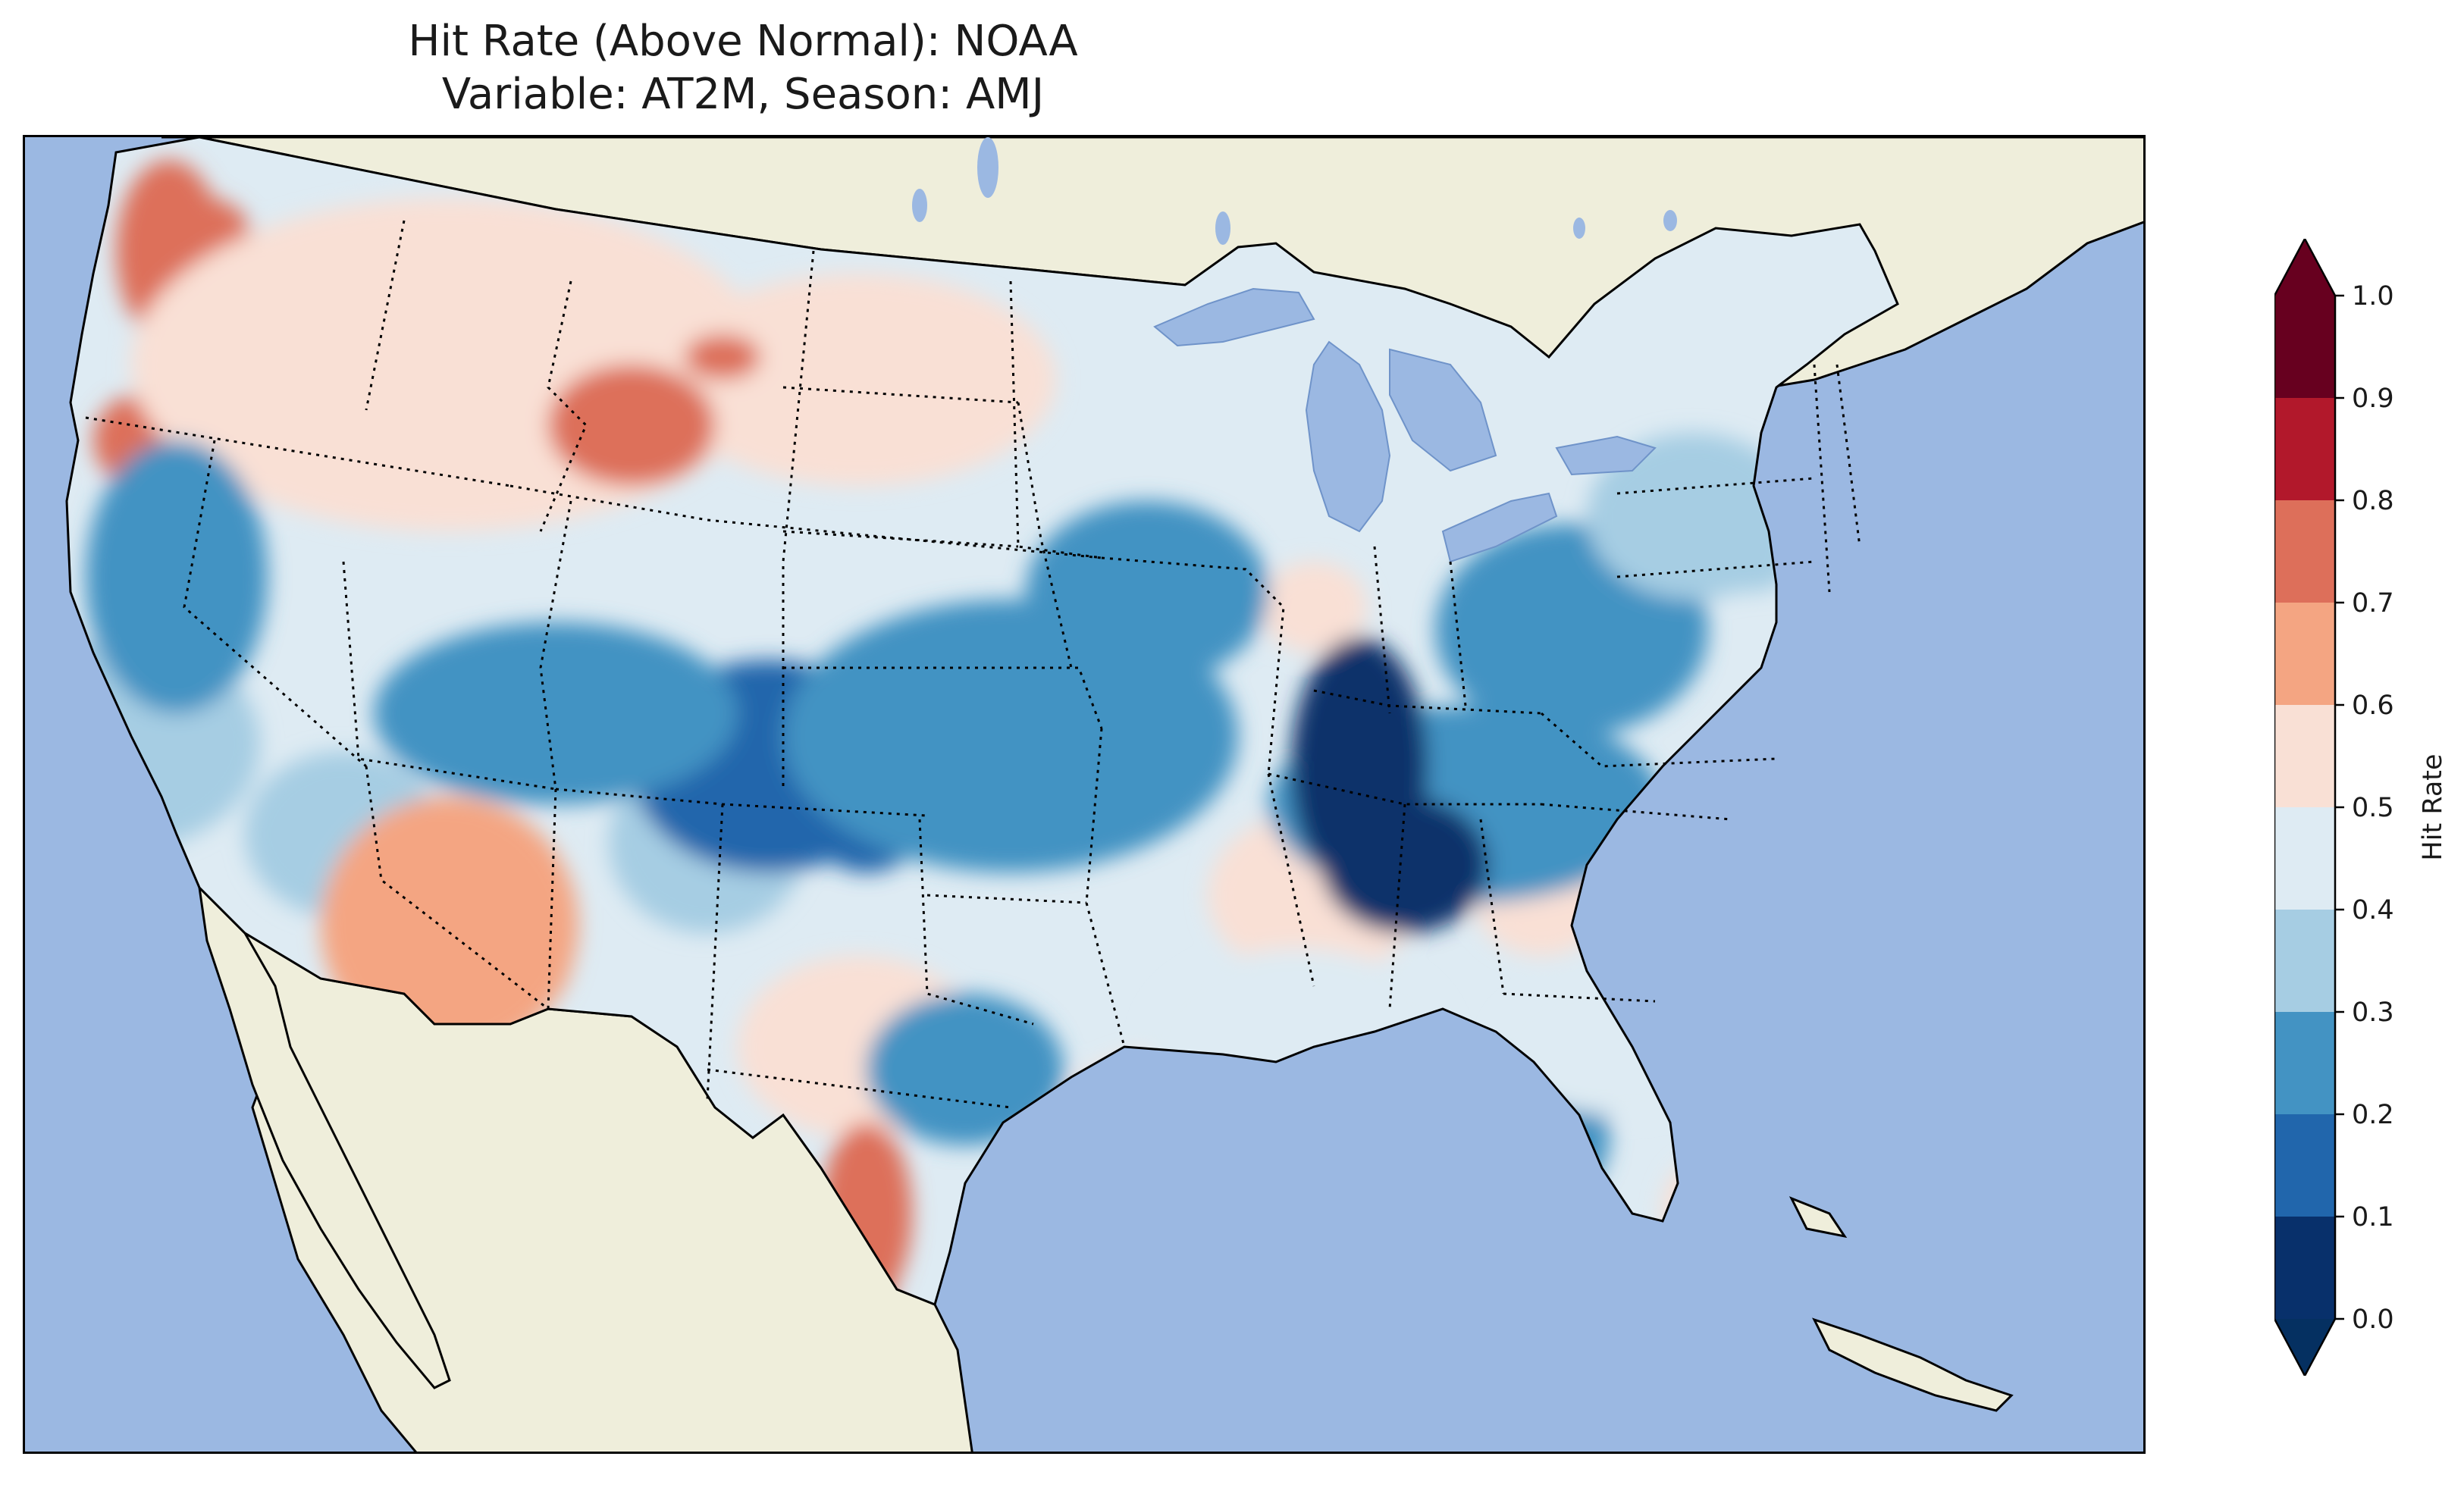 The width and height of the screenshot is (2464, 1494). I want to click on colorbar-label: Hit Rate, so click(2433, 806).